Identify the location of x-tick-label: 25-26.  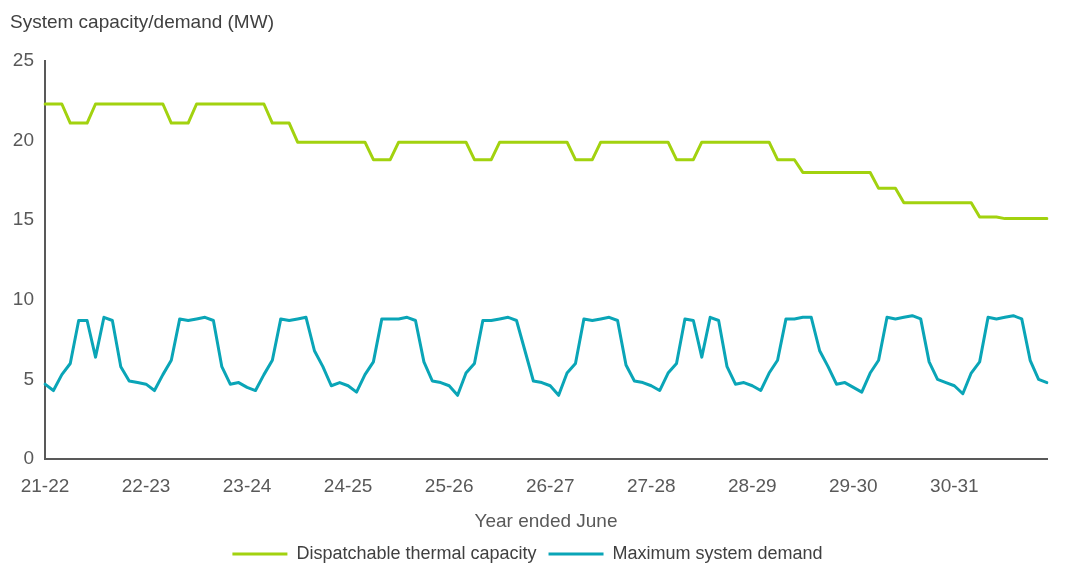
(449, 485).